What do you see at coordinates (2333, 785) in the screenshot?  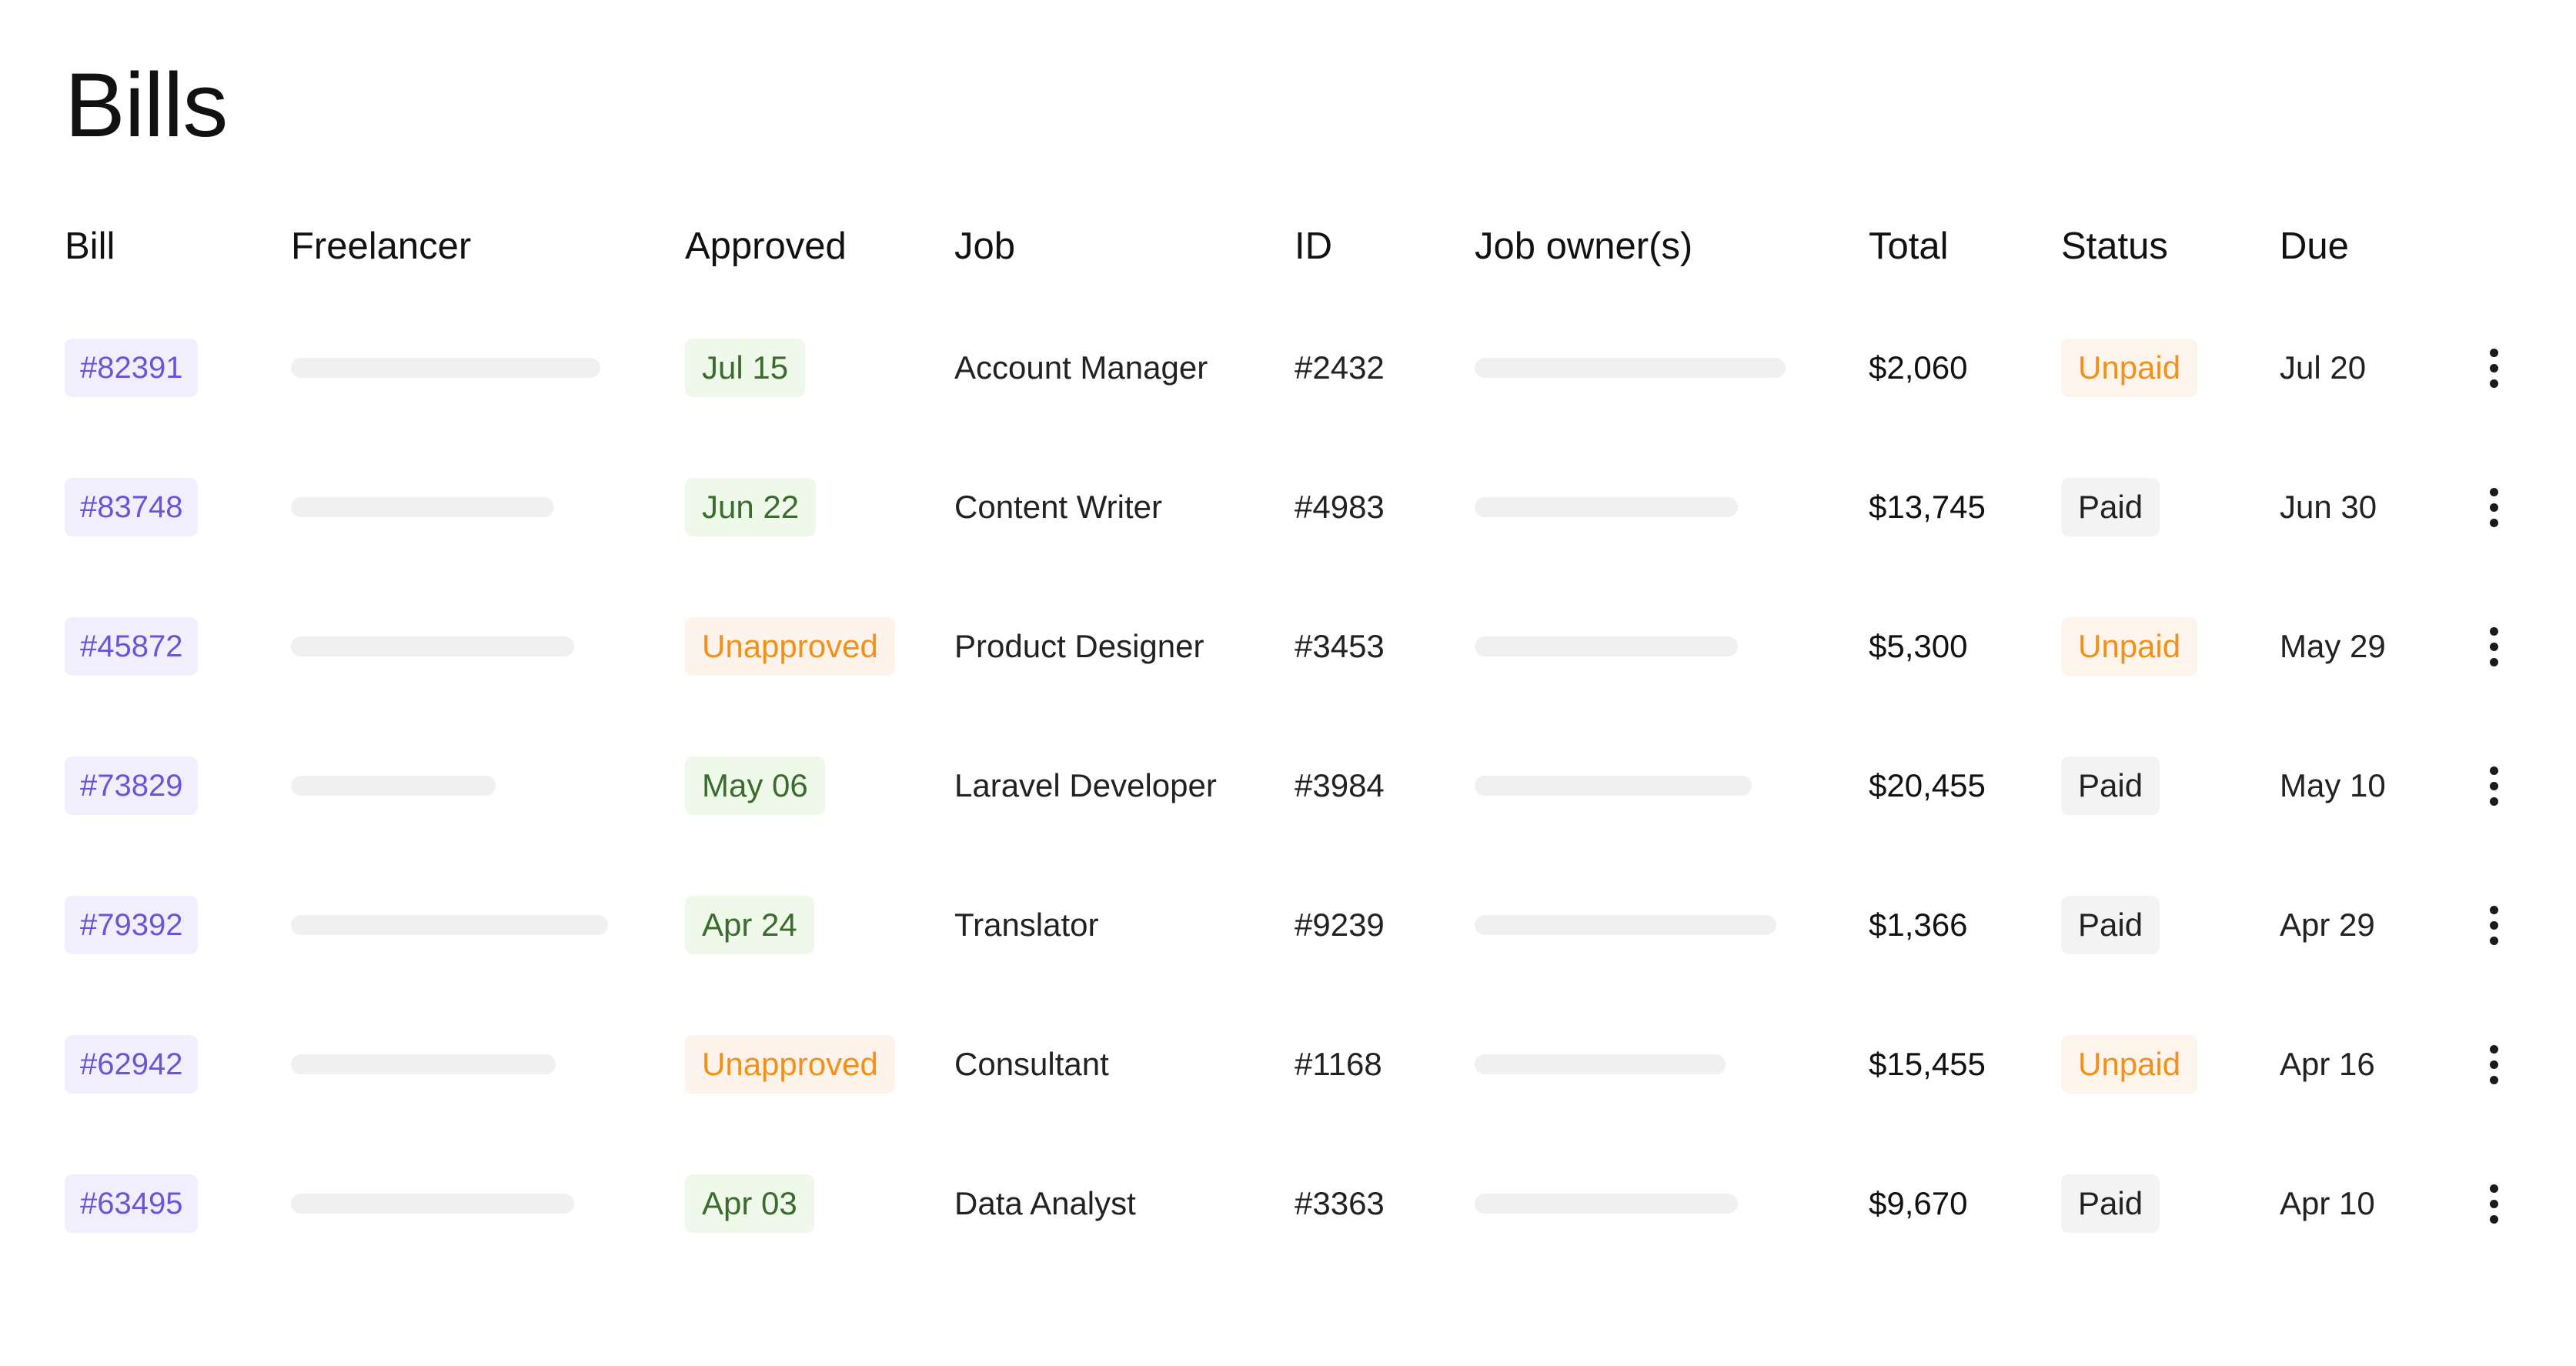 I see `due-date: May 10` at bounding box center [2333, 785].